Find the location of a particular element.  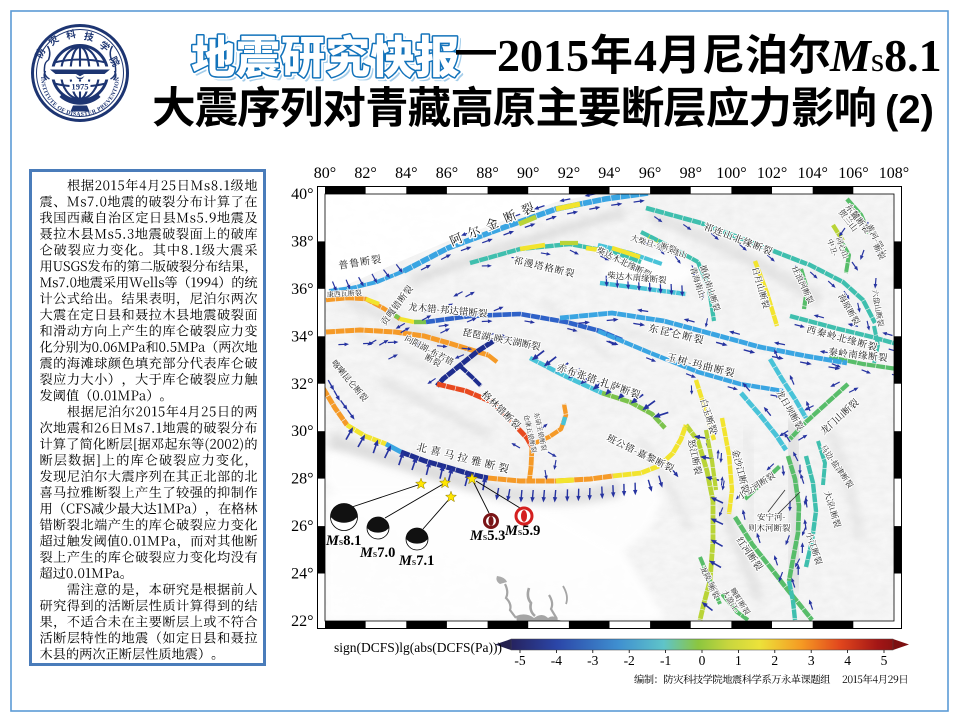

svg-text: (2) is located at coordinates (909, 110).